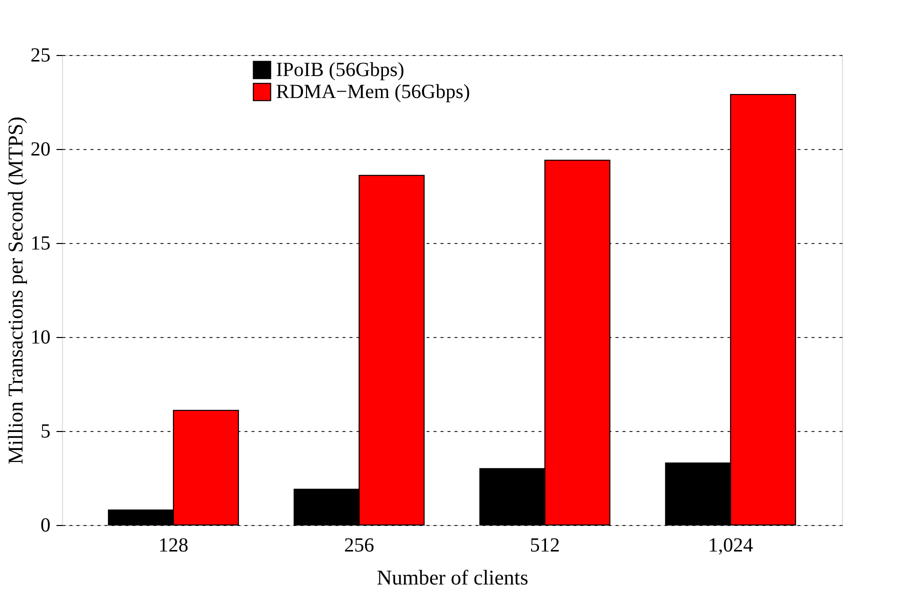 This screenshot has width=913, height=604. What do you see at coordinates (16, 290) in the screenshot?
I see `y-axis-title: Million Transactions per Second (MTPS)` at bounding box center [16, 290].